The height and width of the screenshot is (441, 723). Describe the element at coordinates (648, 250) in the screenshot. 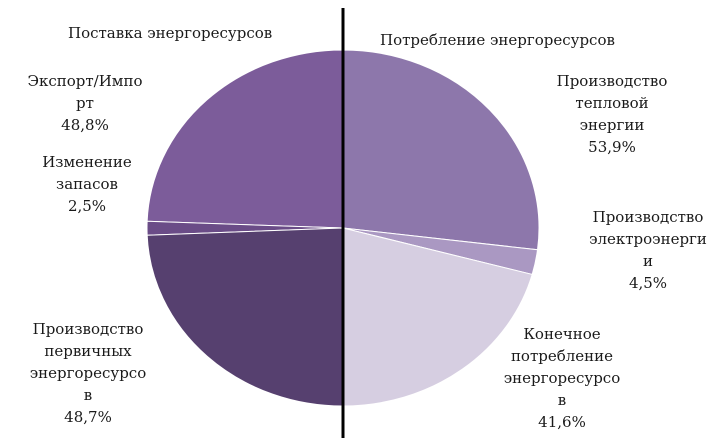

I see `slice-label-1-1: Производство электроэнерги и 4,5%` at that location.